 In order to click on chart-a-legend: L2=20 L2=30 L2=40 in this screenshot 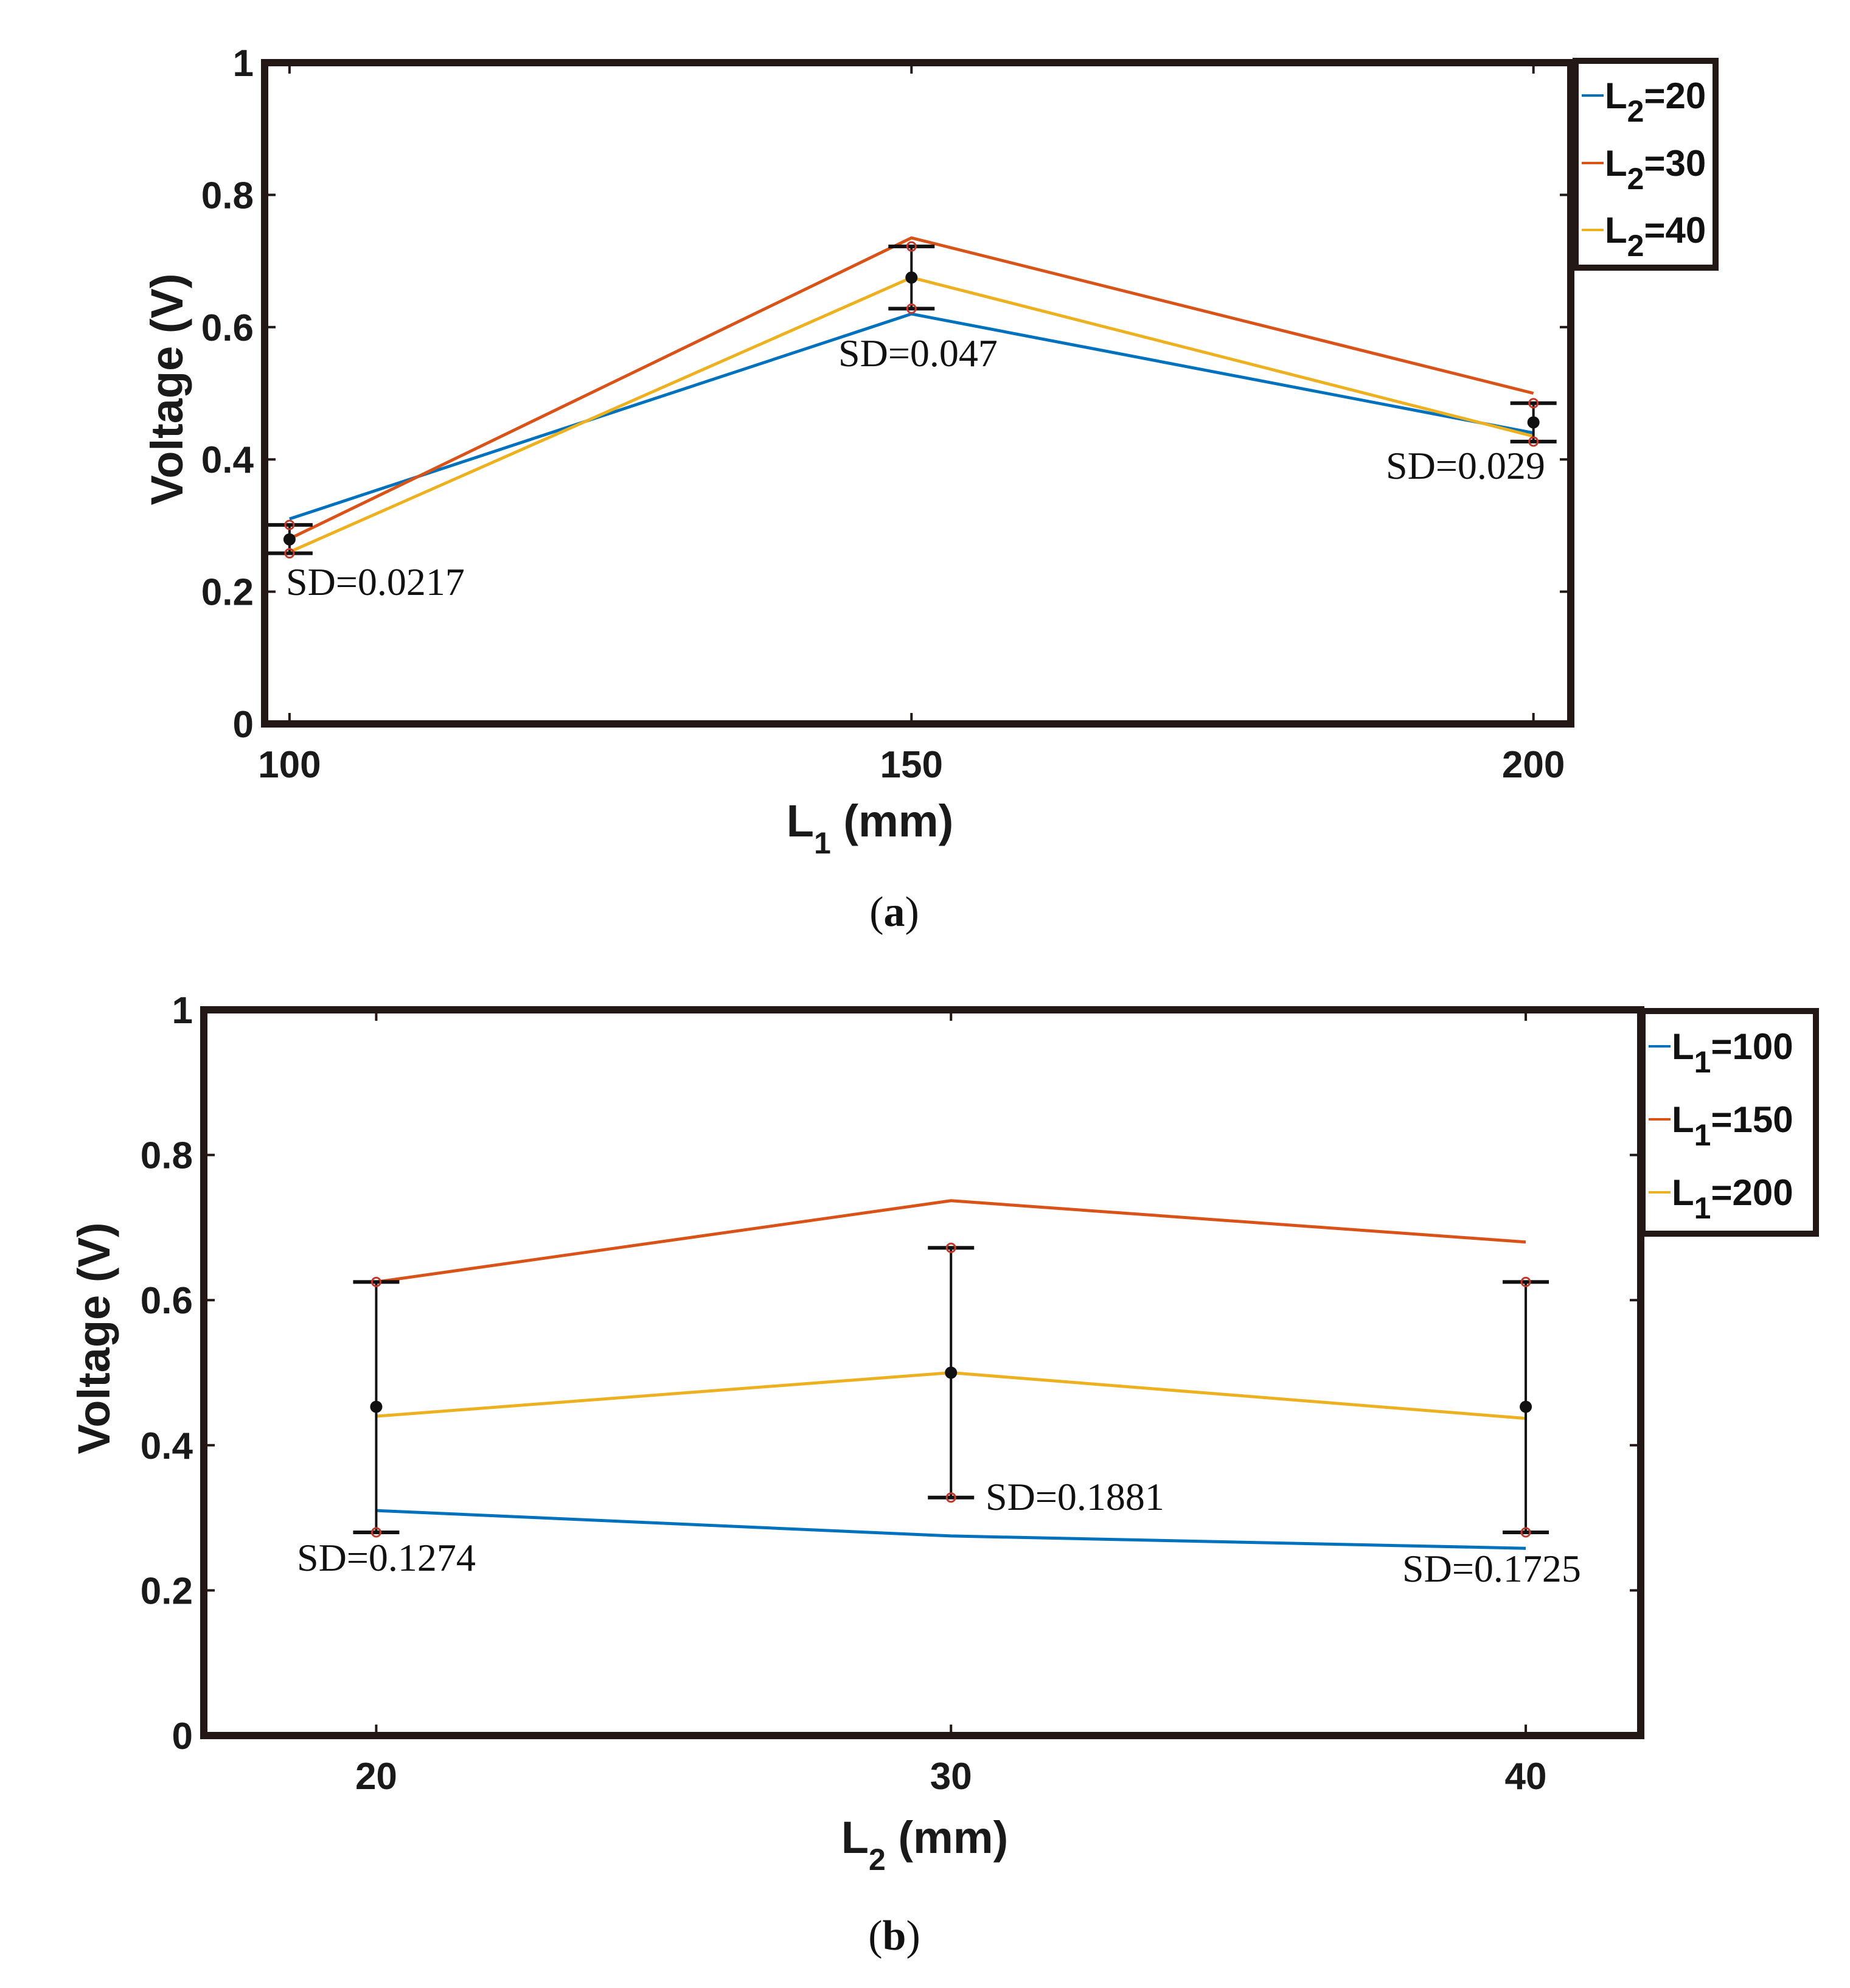, I will do `click(1646, 165)`.